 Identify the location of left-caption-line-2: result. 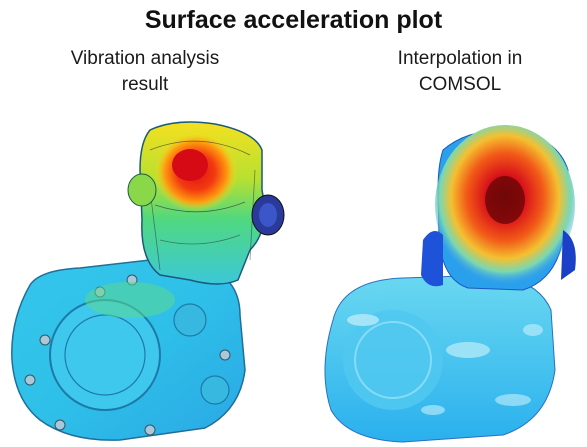
(145, 84).